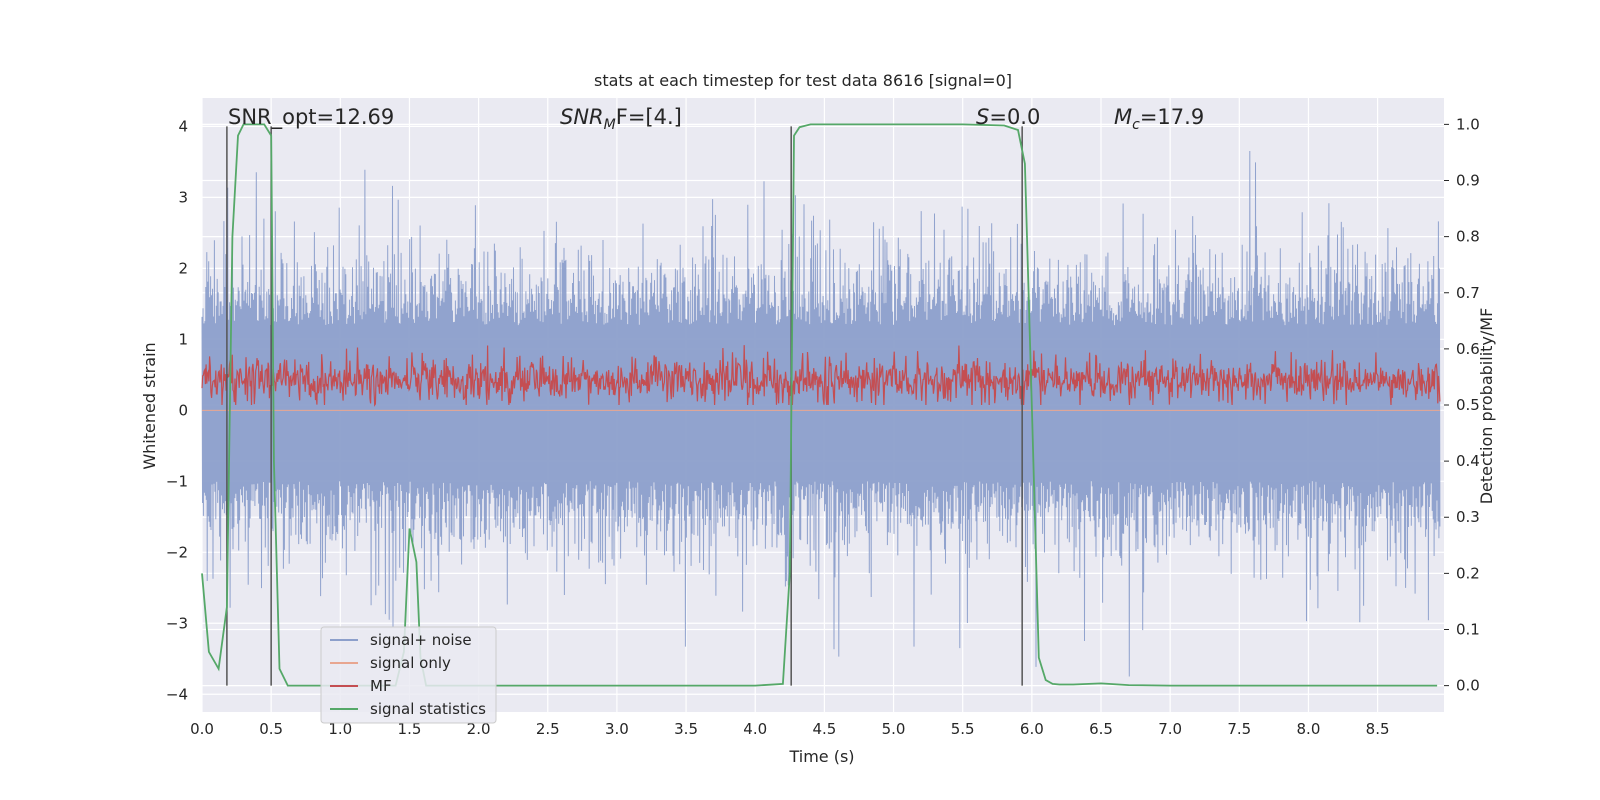 The height and width of the screenshot is (800, 1600). What do you see at coordinates (1468, 686) in the screenshot?
I see `y-tick-label-right: 0.0` at bounding box center [1468, 686].